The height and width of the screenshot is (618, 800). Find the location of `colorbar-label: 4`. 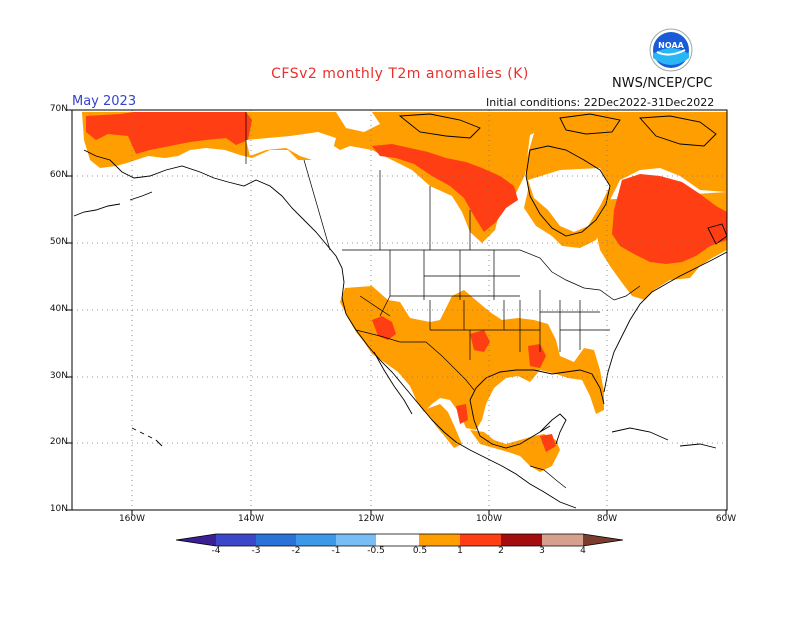

colorbar-label: 4 is located at coordinates (583, 551).